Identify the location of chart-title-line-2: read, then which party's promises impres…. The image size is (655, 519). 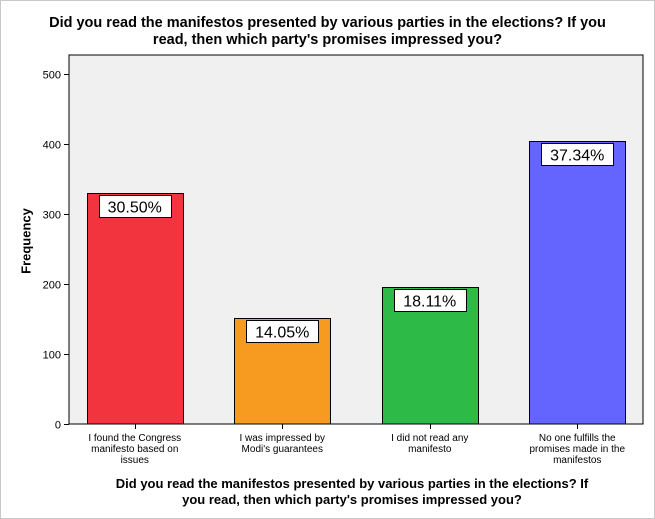
(327, 40).